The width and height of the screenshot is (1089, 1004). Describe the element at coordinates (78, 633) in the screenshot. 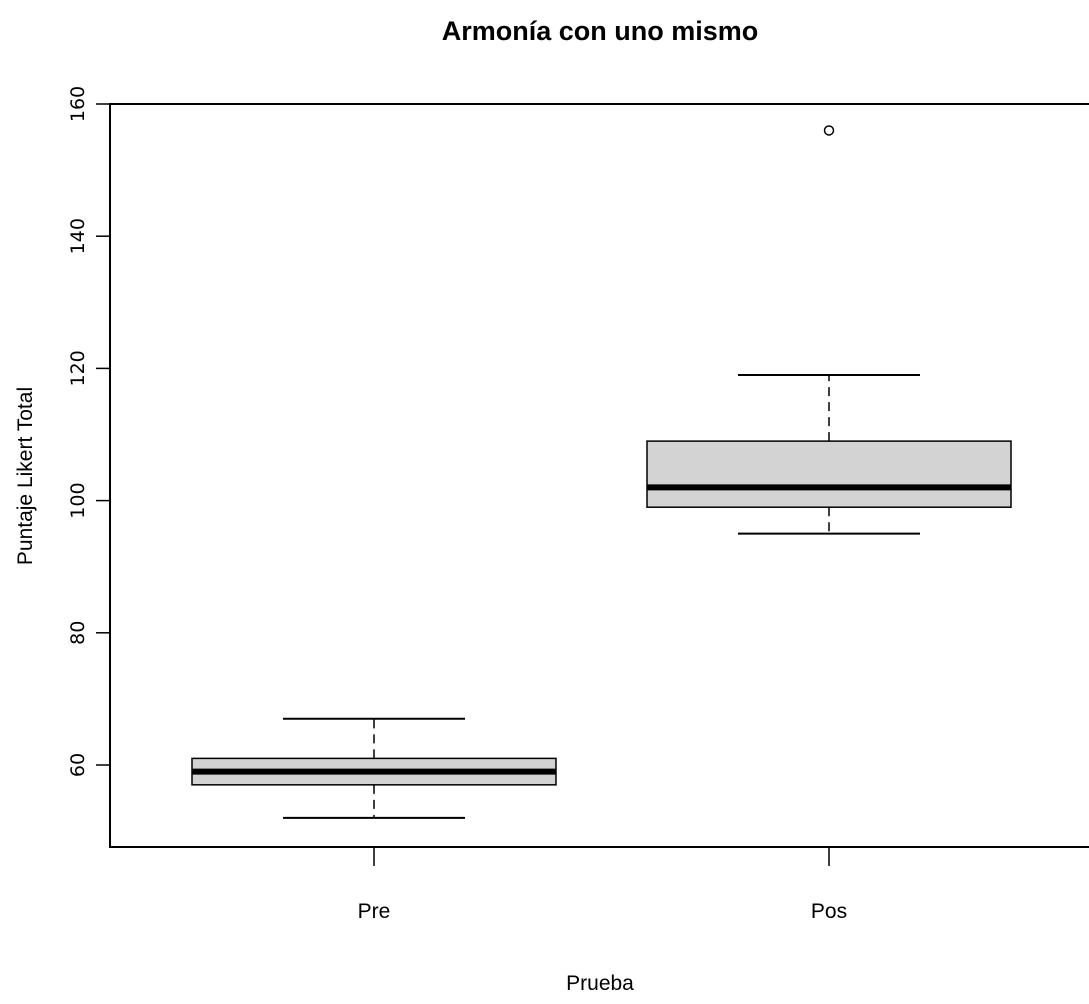

I see `y-tick-label-80: 80` at that location.